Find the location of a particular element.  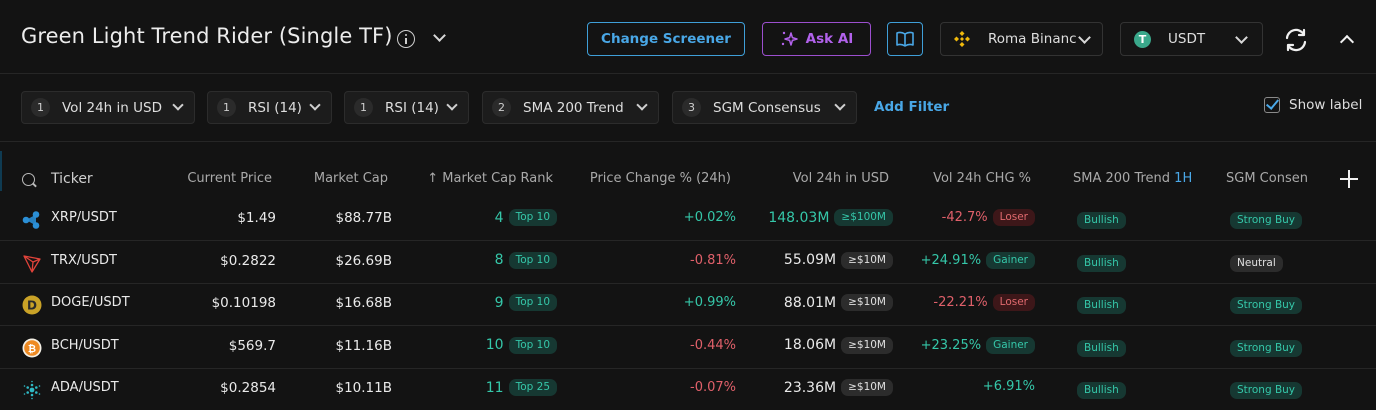

vol-24h-cell: 148.03M ≥$100M is located at coordinates (830, 217).